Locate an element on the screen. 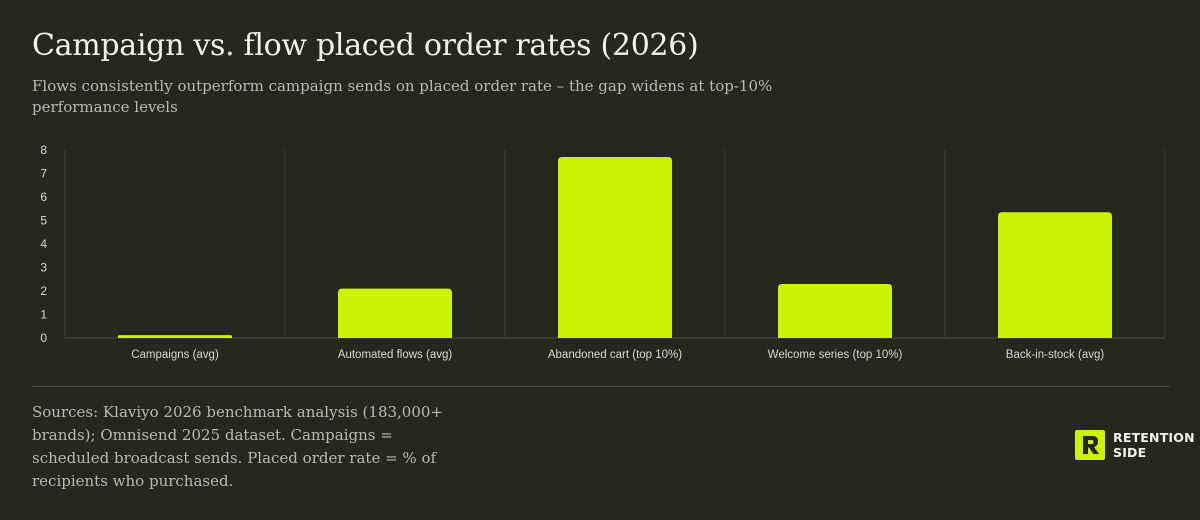  brand-logo: RETENTION SIDE is located at coordinates (1135, 445).